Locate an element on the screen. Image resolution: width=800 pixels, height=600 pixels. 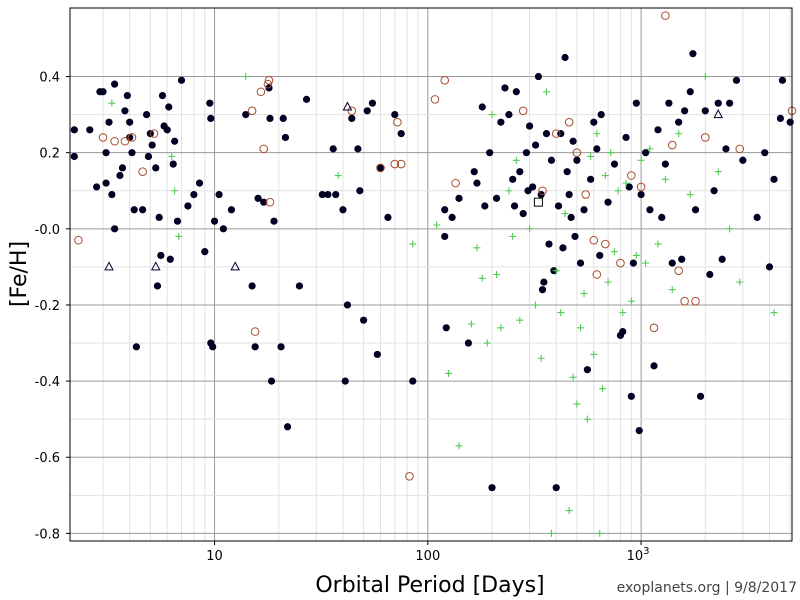
x-tick-label-superscript: 3 is located at coordinates (646, 551).